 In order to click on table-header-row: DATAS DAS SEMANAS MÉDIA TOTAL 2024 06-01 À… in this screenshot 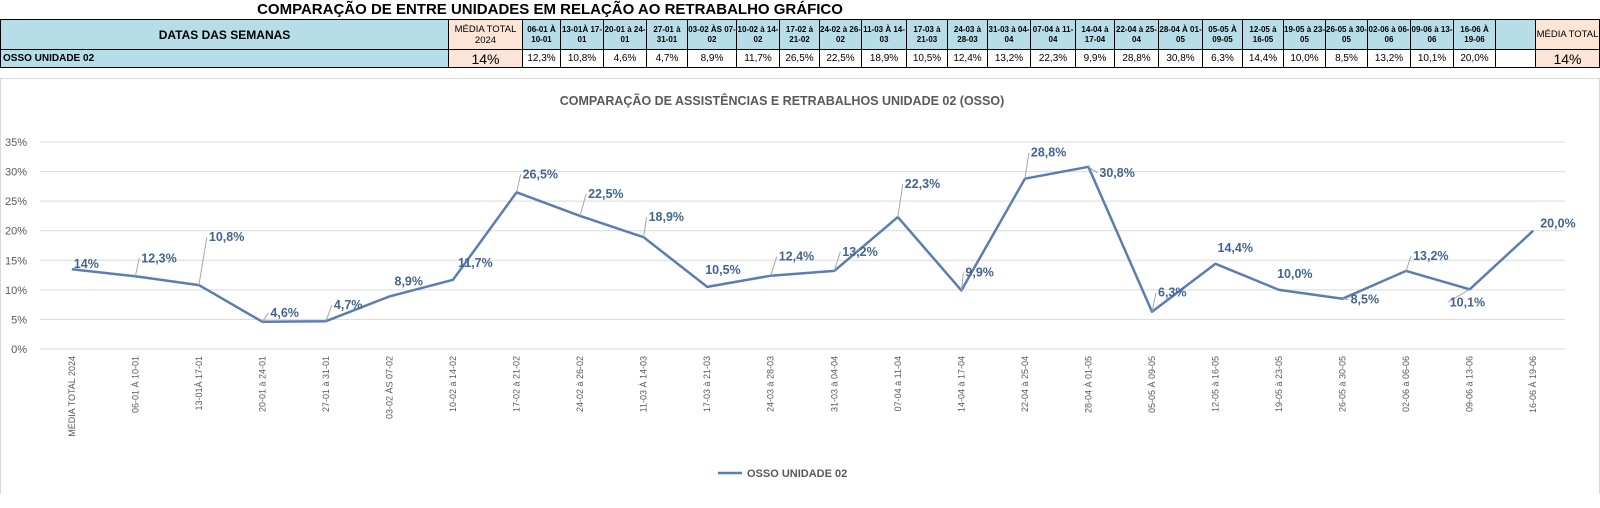, I will do `click(800, 34)`.